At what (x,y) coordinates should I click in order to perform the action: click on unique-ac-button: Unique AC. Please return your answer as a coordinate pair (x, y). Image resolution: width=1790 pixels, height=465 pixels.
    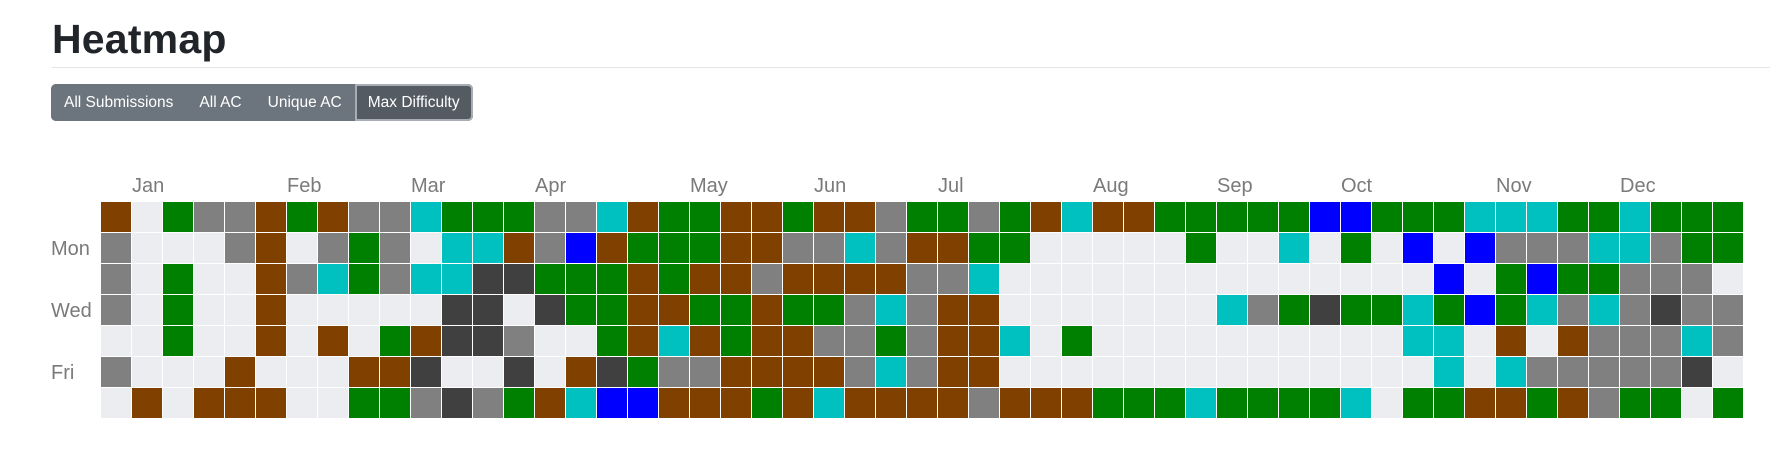
    Looking at the image, I should click on (304, 102).